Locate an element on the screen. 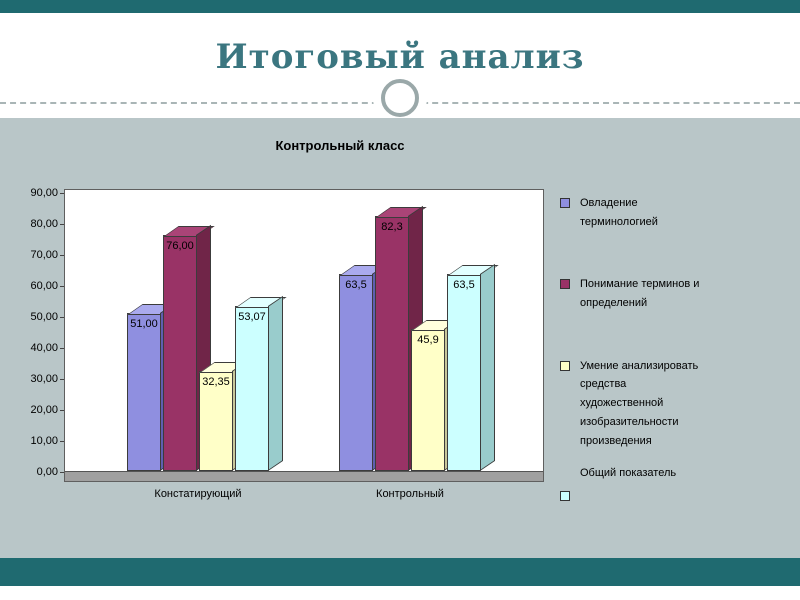 The height and width of the screenshot is (600, 800). bar-group: 51,00 76,00 32,35 53,07 is located at coordinates (198, 353).